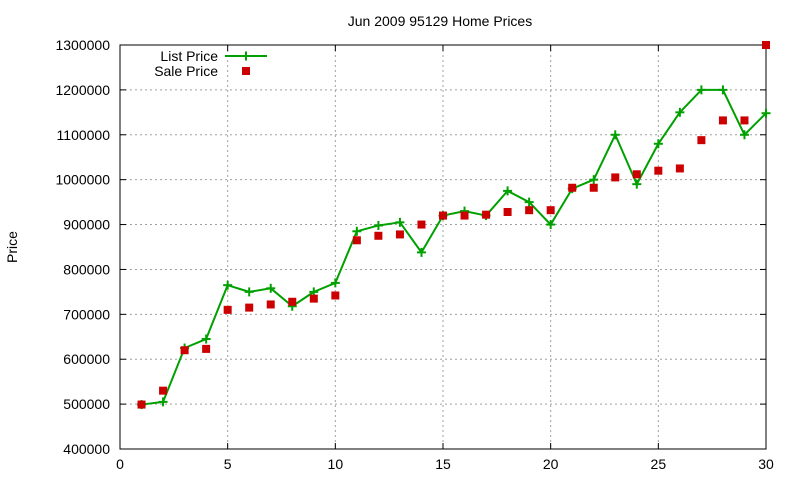 This screenshot has height=480, width=800. Describe the element at coordinates (336, 464) in the screenshot. I see `x-tick-label: 10` at that location.